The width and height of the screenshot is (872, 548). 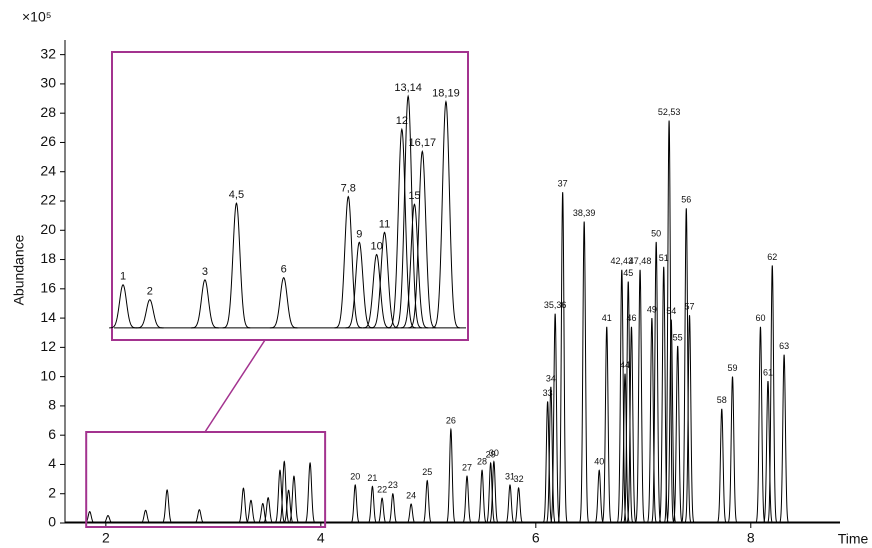 I want to click on y-axis-label: Abundance, so click(x=19, y=269).